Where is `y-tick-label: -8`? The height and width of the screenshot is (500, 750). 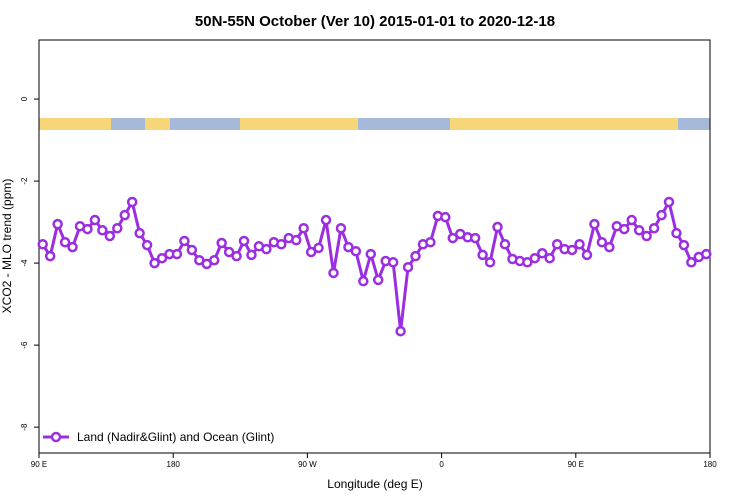 y-tick-label: -8 is located at coordinates (24, 427).